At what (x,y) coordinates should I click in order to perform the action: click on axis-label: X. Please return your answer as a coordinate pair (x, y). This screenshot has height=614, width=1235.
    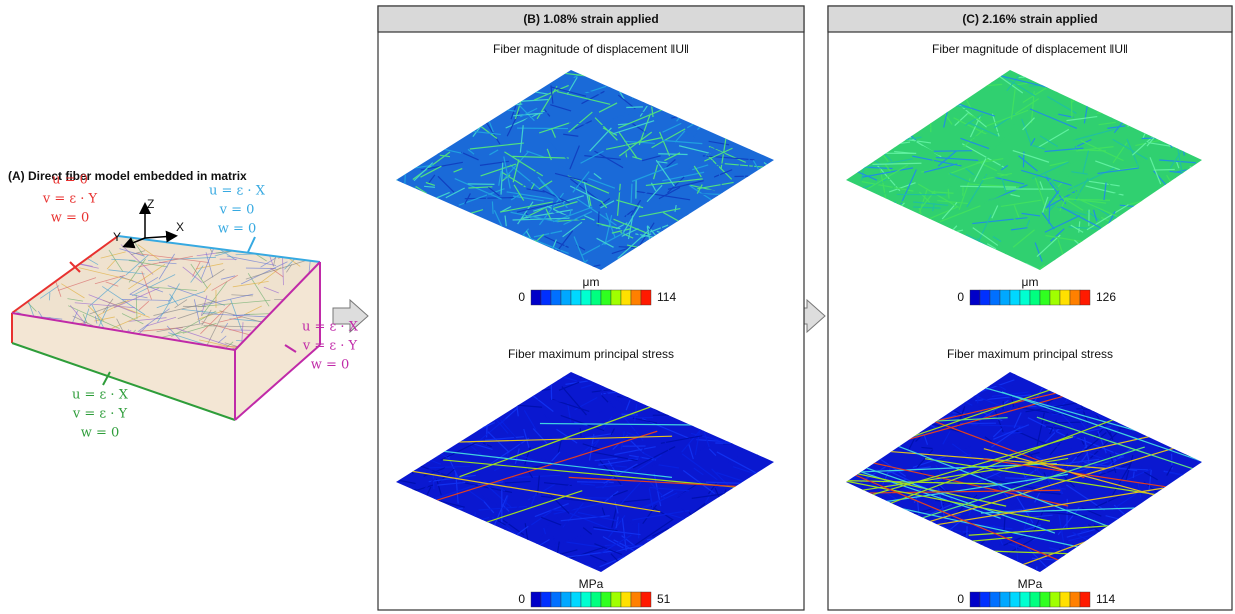
    Looking at the image, I should click on (180, 227).